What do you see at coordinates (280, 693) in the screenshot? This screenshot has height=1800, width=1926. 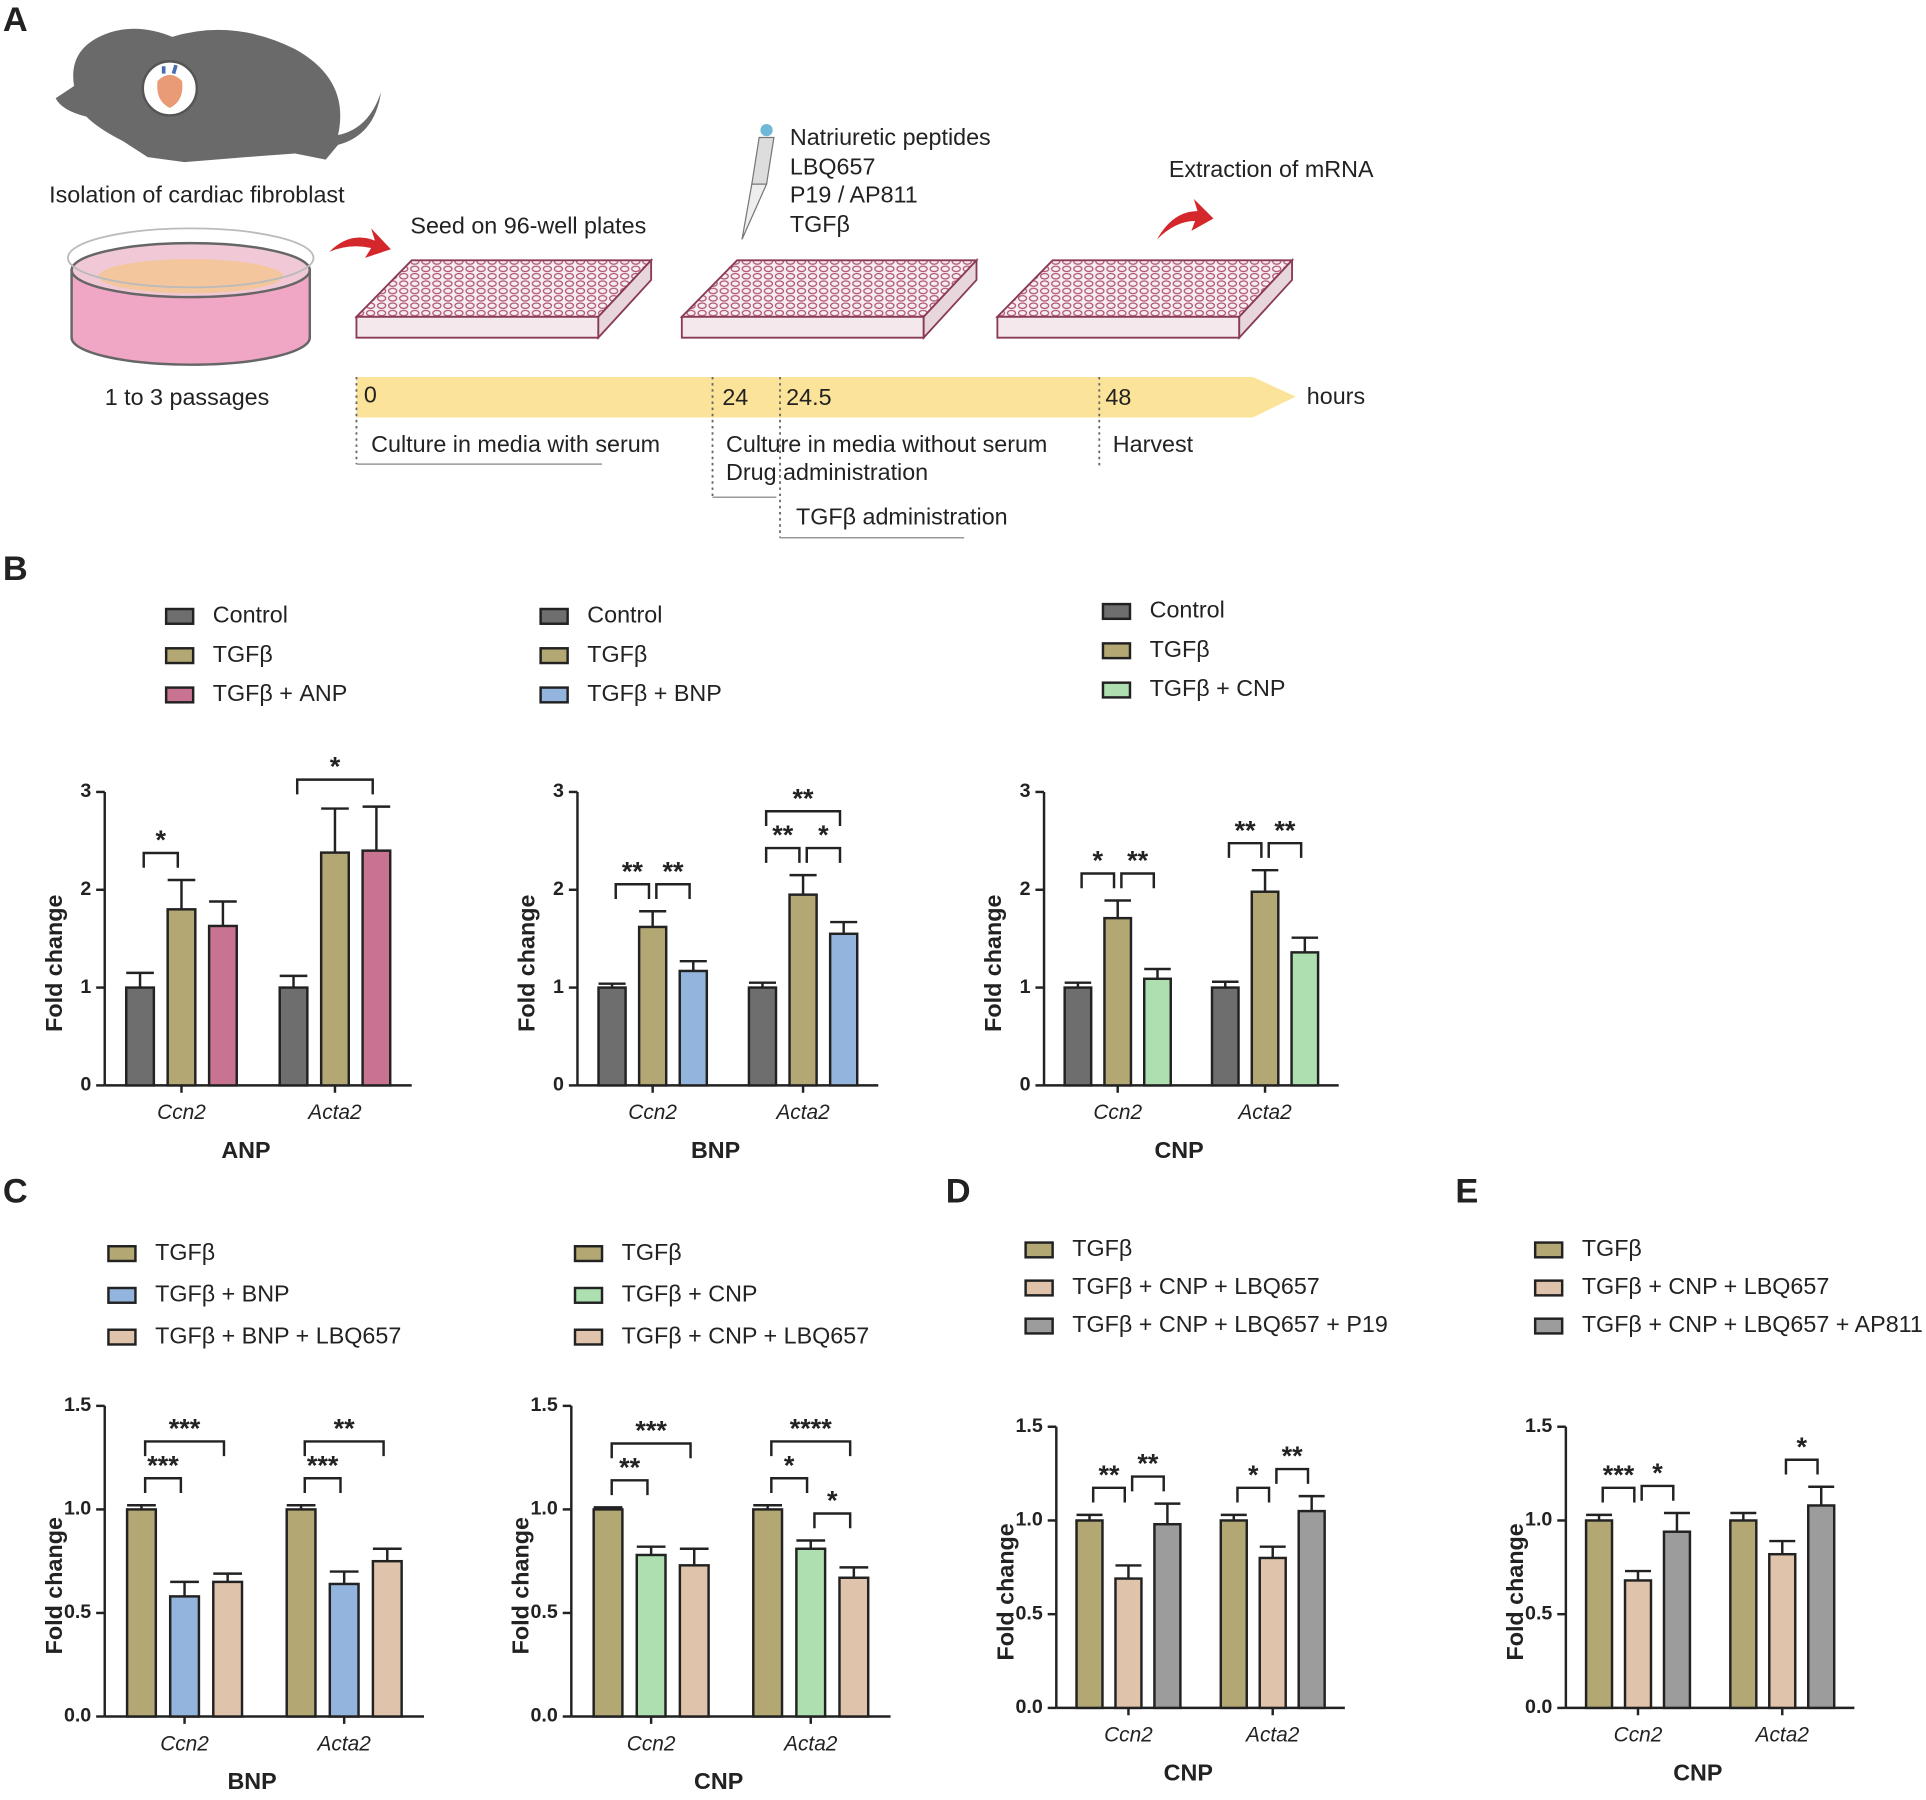 I see `legend-label: TGFβ + ANP` at bounding box center [280, 693].